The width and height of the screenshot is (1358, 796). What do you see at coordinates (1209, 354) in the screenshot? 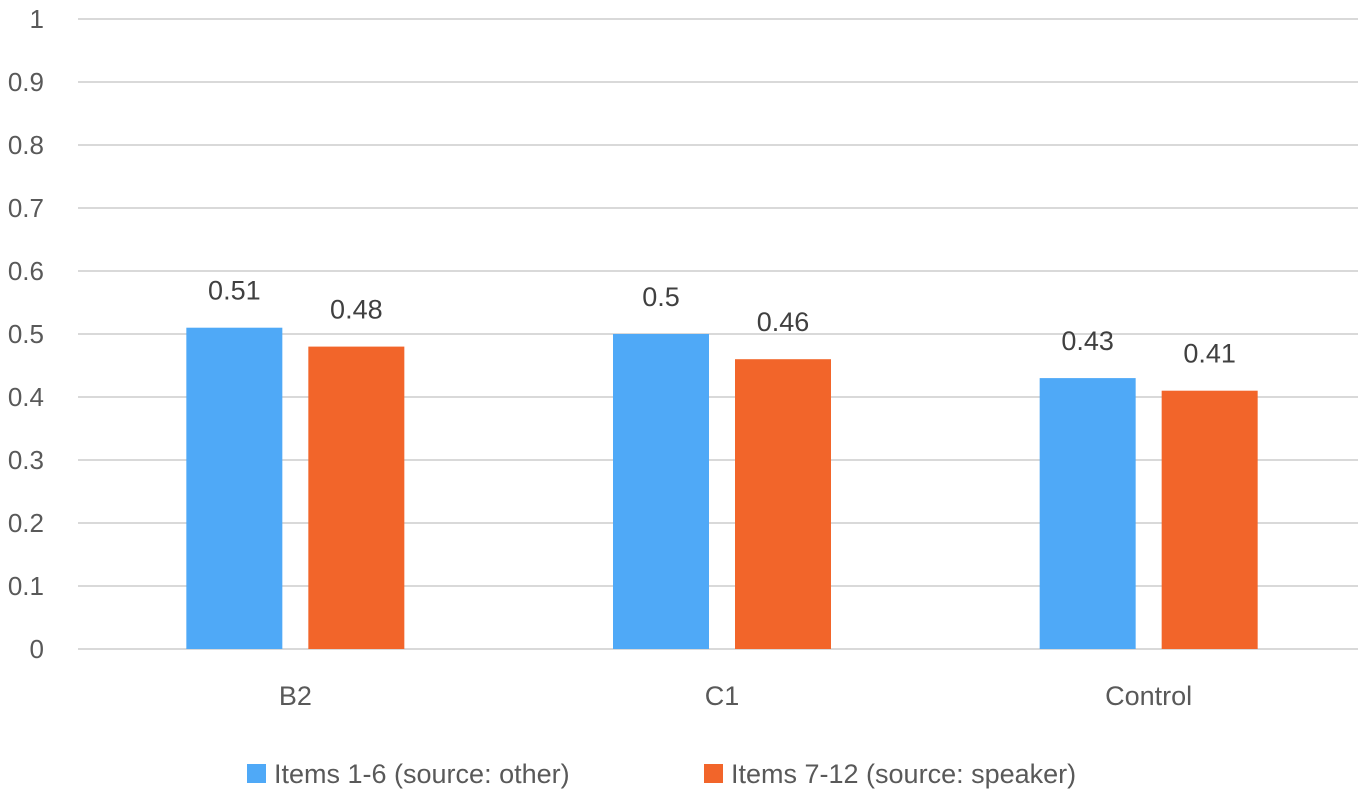
I see `data-label: 0.41` at bounding box center [1209, 354].